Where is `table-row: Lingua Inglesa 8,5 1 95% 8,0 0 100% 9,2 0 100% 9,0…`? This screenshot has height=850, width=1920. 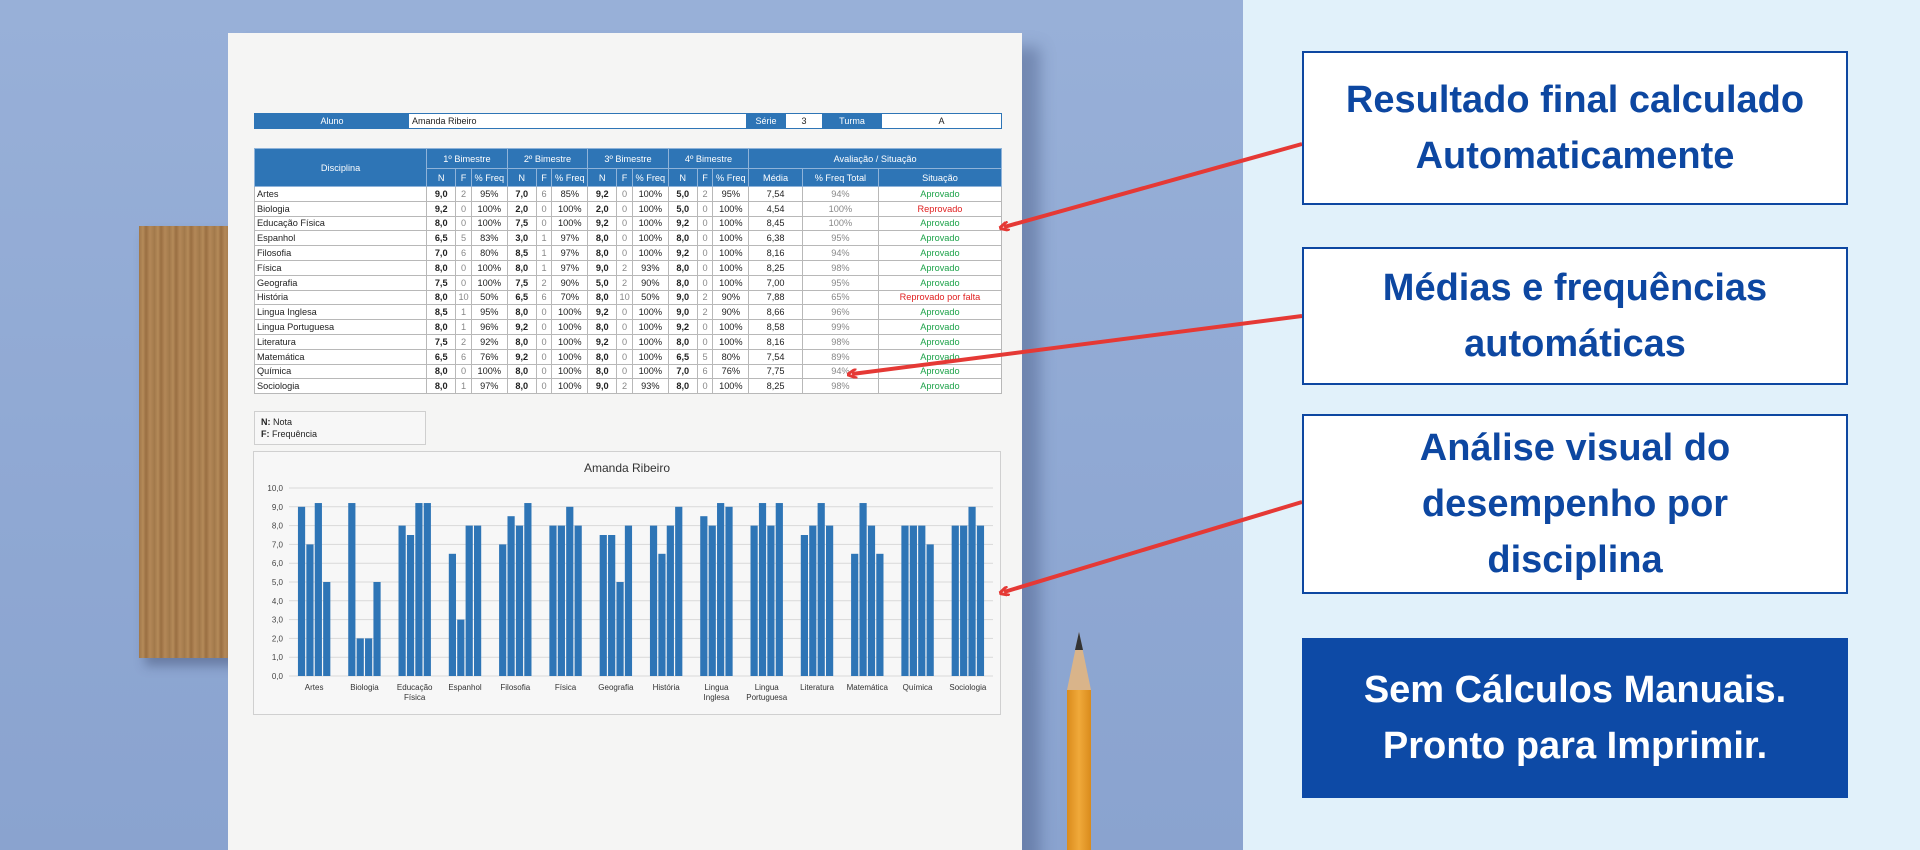 table-row: Lingua Inglesa 8,5 1 95% 8,0 0 100% 9,2 0 100% 9,0… is located at coordinates (628, 312).